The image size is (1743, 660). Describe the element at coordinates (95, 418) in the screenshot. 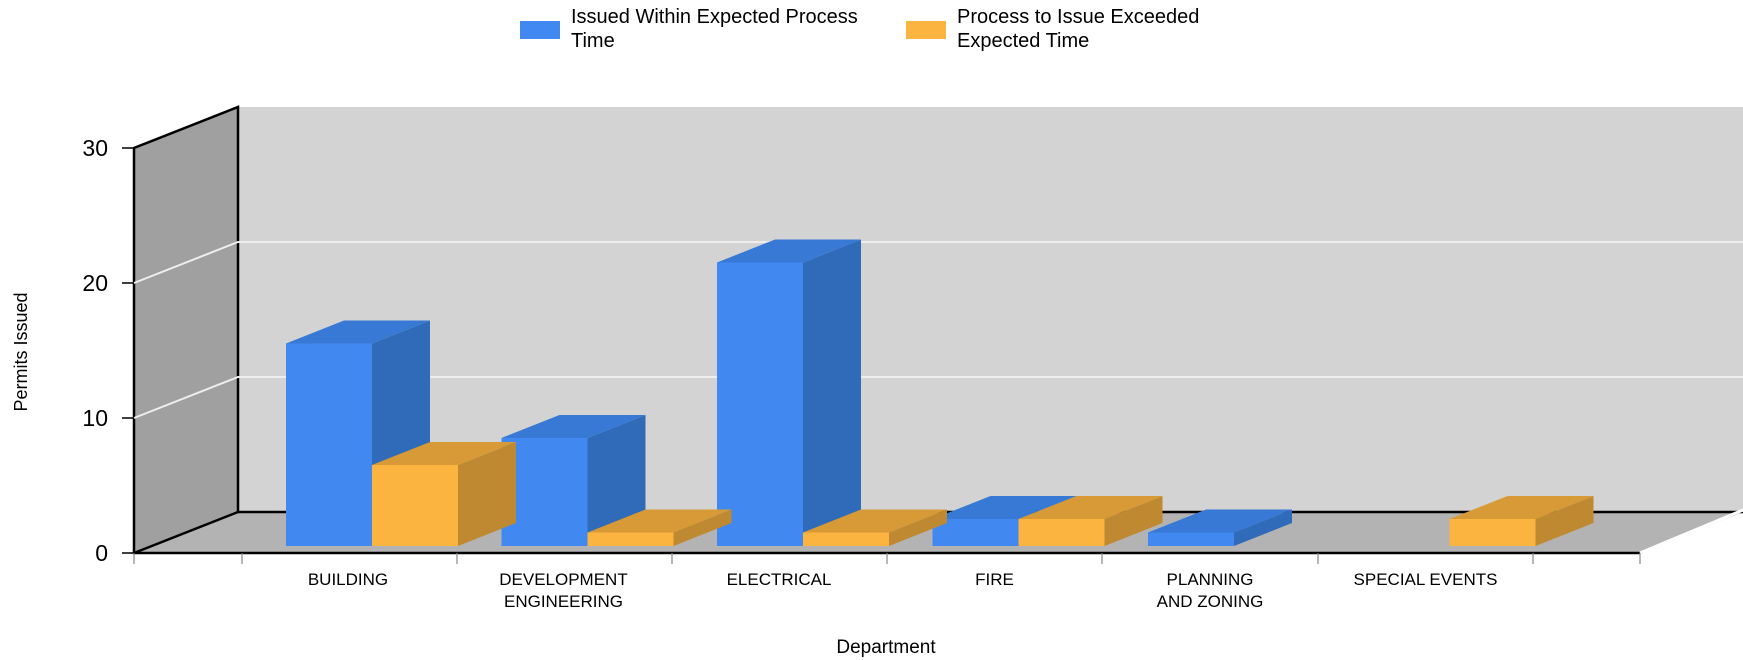

I see `y-tick-label: 10` at that location.